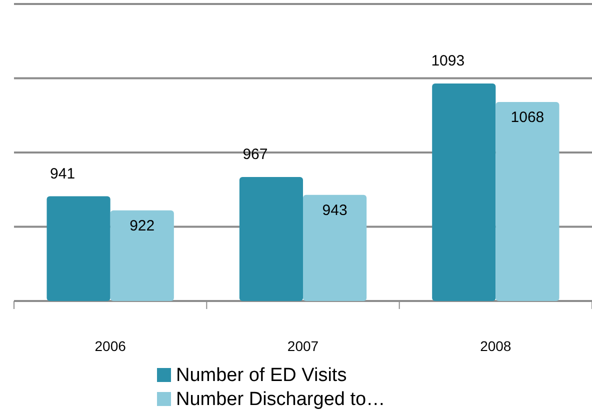  What do you see at coordinates (261, 375) in the screenshot?
I see `legend-label: Number of ED Visits` at bounding box center [261, 375].